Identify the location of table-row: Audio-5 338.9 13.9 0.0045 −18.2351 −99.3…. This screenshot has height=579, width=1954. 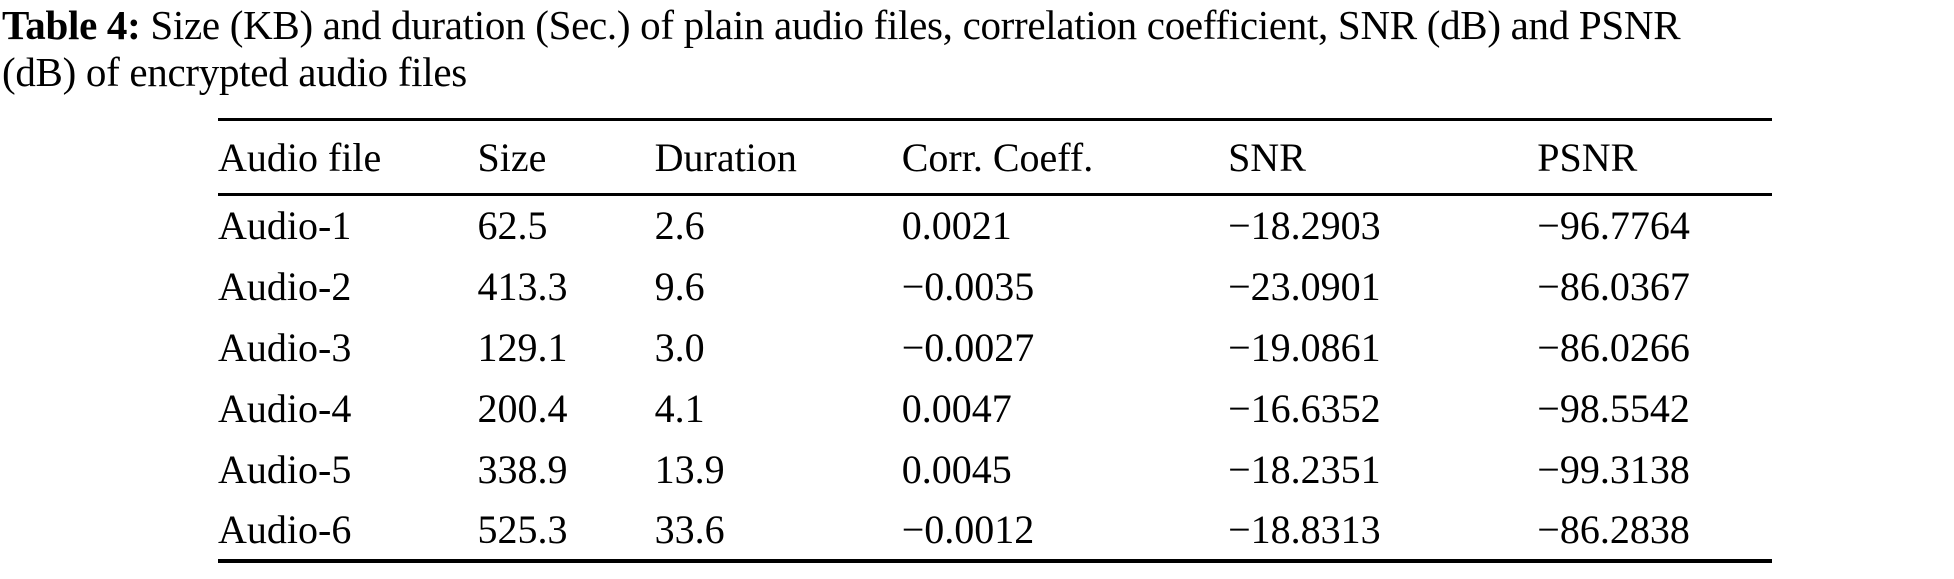
(995, 469).